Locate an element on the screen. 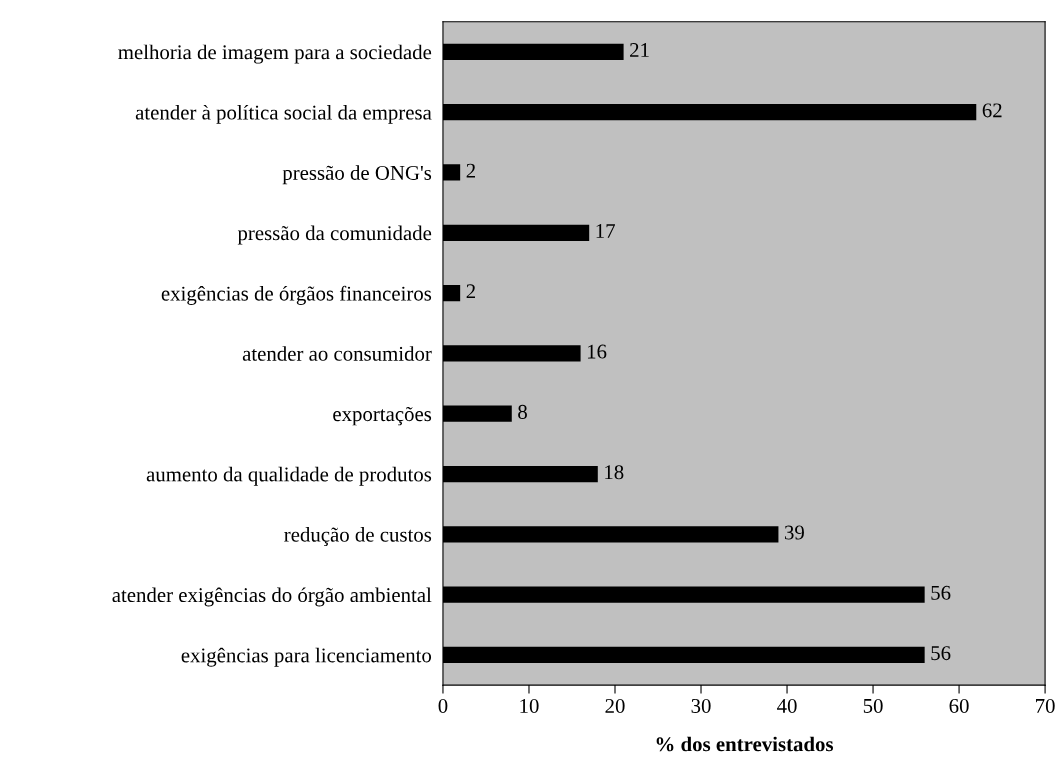 The width and height of the screenshot is (1061, 775). y-tick-label: pressão de ONG's is located at coordinates (357, 175).